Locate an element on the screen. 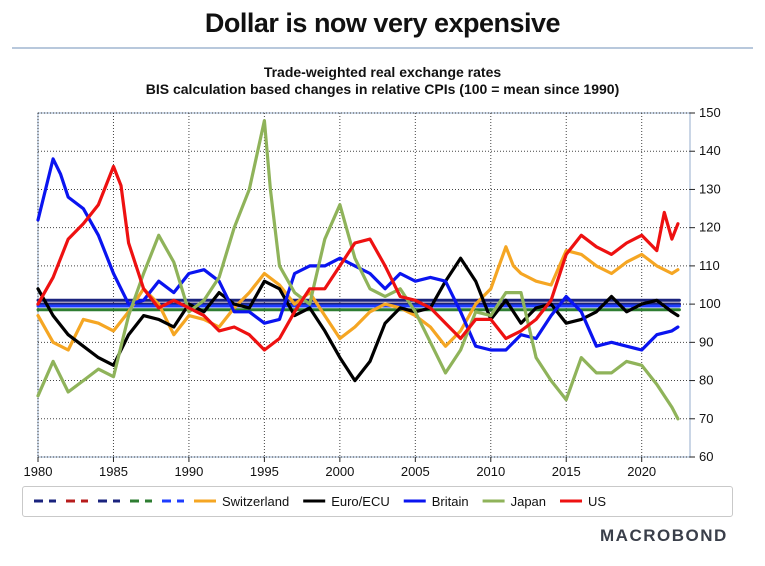  y-tick-label: 150 is located at coordinates (710, 112).